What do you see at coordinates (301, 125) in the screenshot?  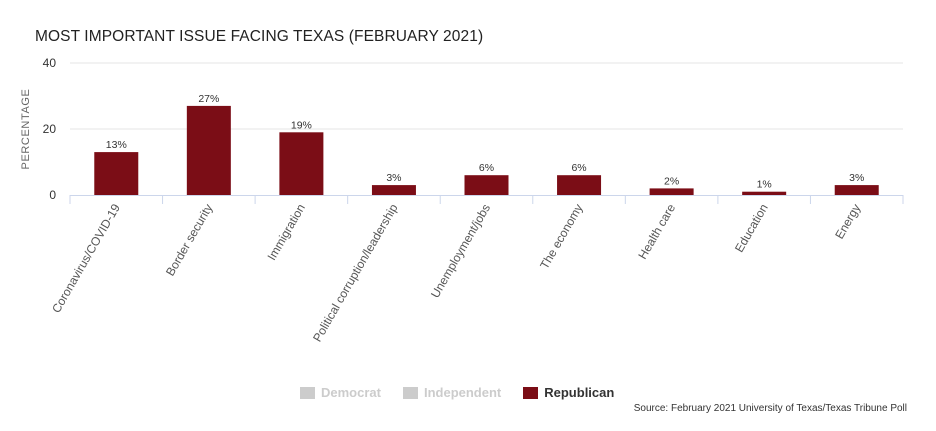 I see `data-label: 19%` at bounding box center [301, 125].